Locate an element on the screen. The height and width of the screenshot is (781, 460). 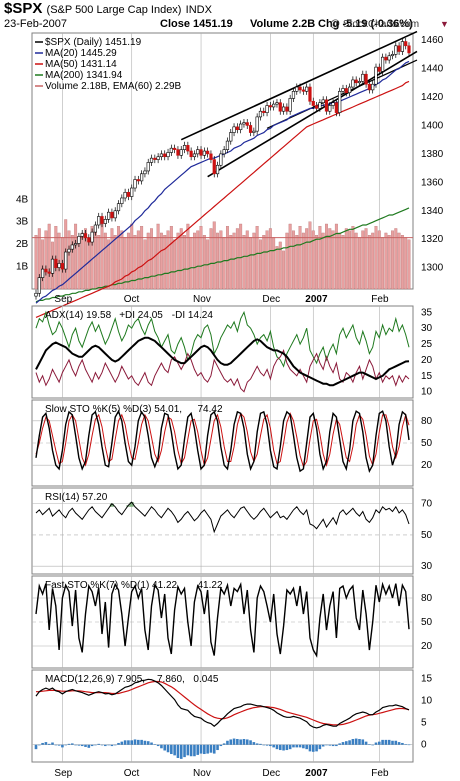
macd-xtick-4: 2007 is located at coordinates (316, 773).